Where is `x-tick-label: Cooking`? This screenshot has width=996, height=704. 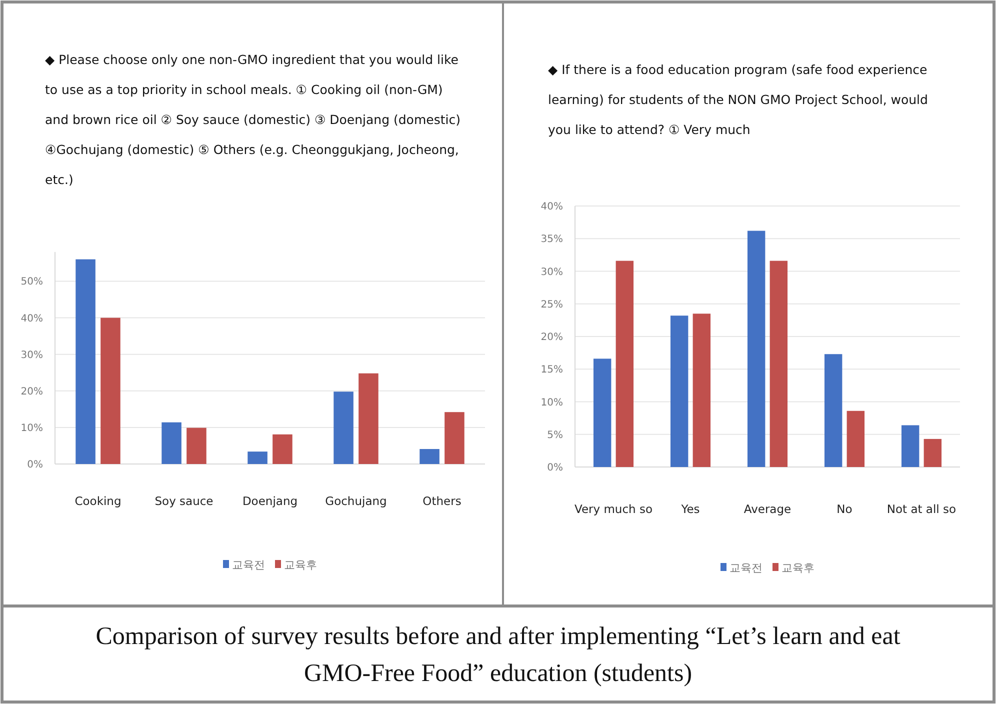
x-tick-label: Cooking is located at coordinates (98, 501).